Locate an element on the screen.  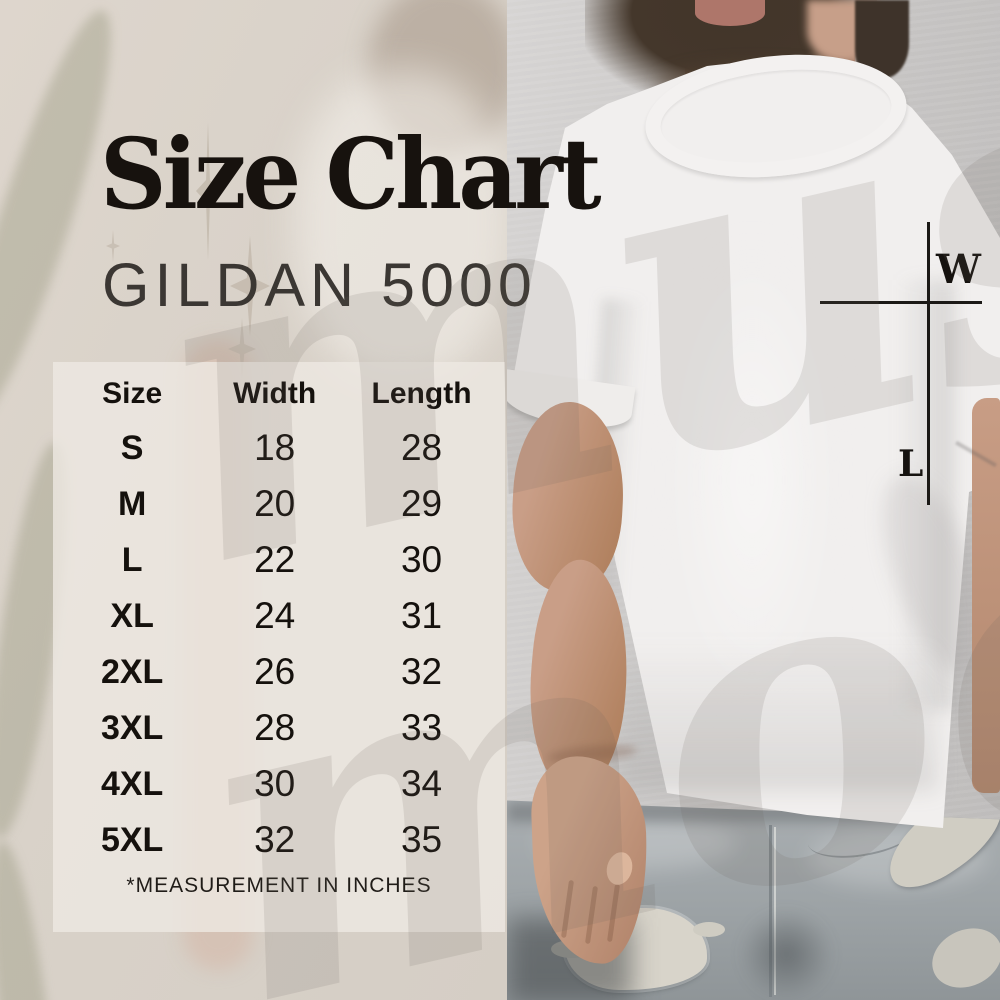
width-value: 28 is located at coordinates (275, 727).